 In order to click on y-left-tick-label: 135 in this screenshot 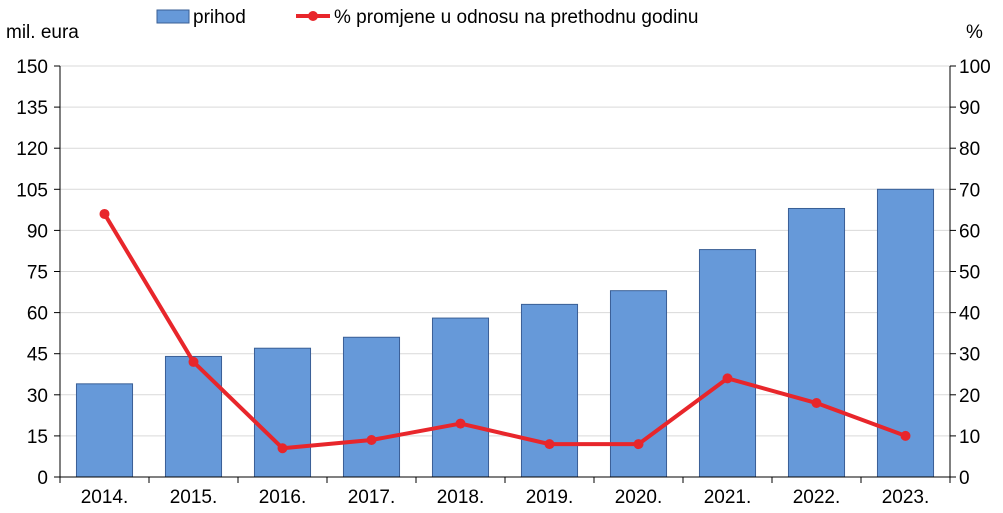, I will do `click(32, 108)`.